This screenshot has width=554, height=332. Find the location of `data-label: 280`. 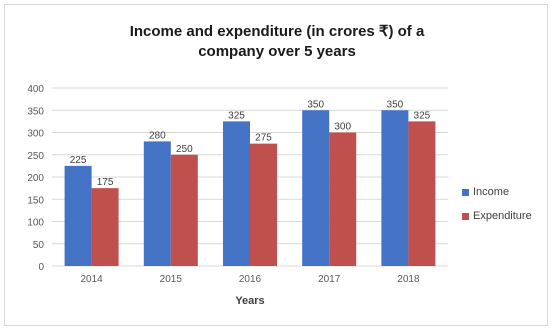

data-label: 280 is located at coordinates (157, 135).